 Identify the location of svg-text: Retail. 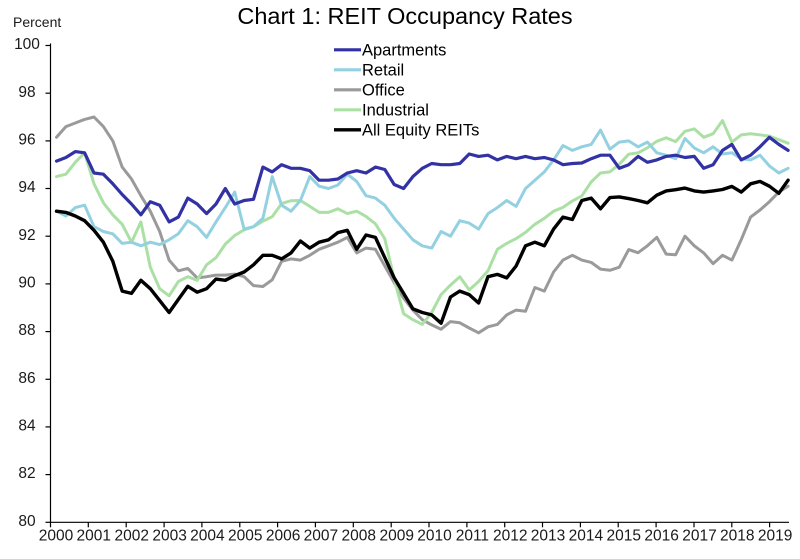
(383, 70).